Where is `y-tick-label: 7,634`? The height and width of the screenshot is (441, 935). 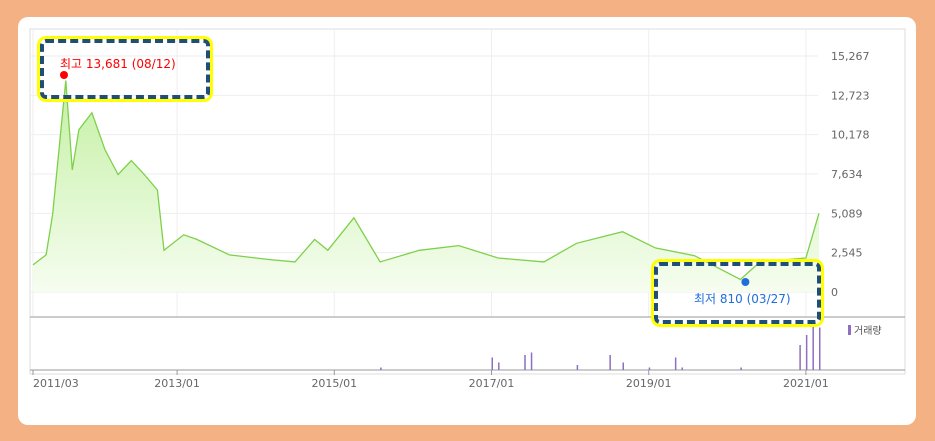 y-tick-label: 7,634 is located at coordinates (847, 174).